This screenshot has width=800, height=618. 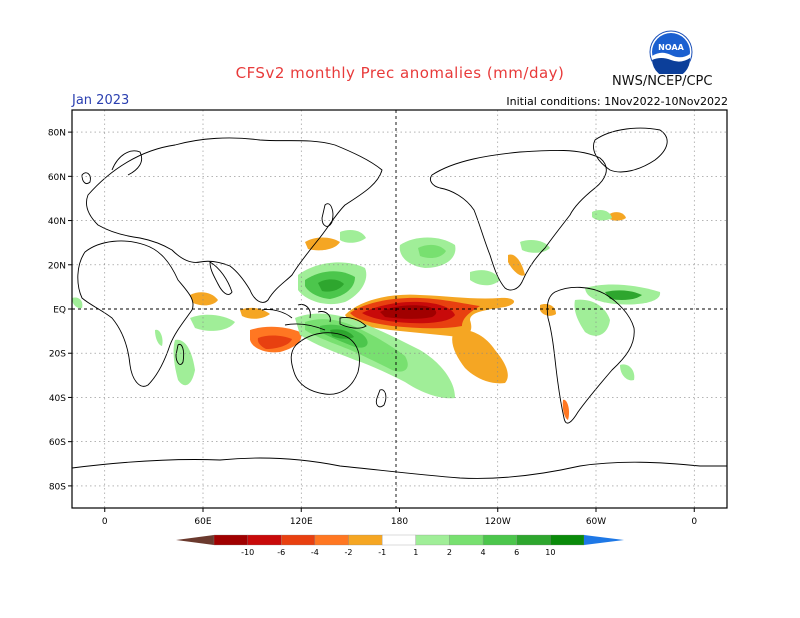 I want to click on region-scandinavia, so click(x=127, y=163).